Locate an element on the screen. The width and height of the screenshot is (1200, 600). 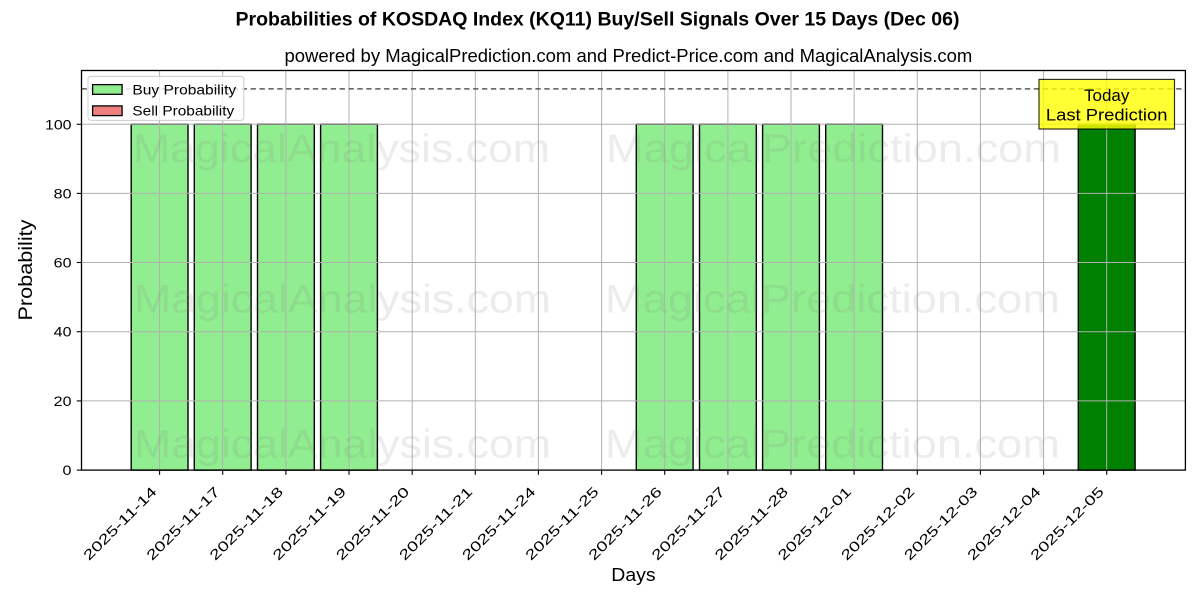
svg-text: Days is located at coordinates (633, 574).